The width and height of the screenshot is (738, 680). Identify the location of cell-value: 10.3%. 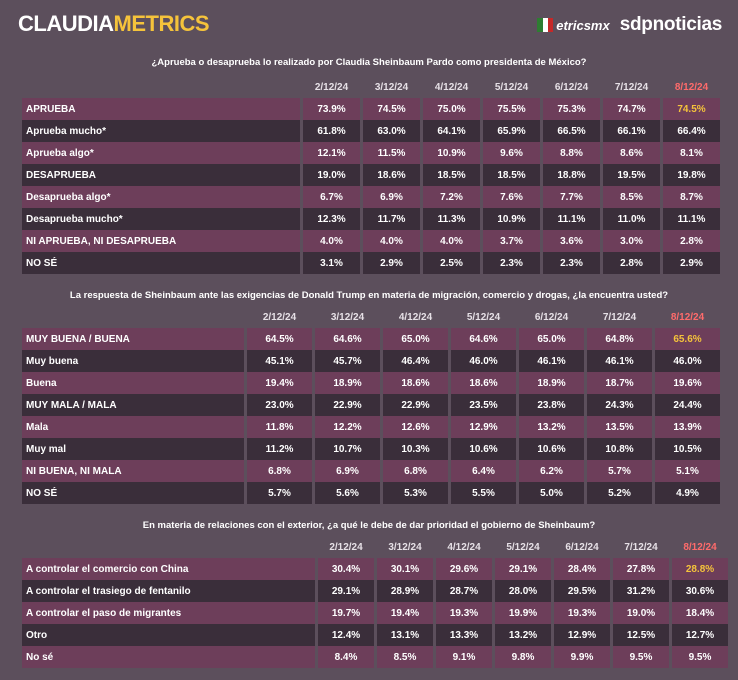
(415, 449).